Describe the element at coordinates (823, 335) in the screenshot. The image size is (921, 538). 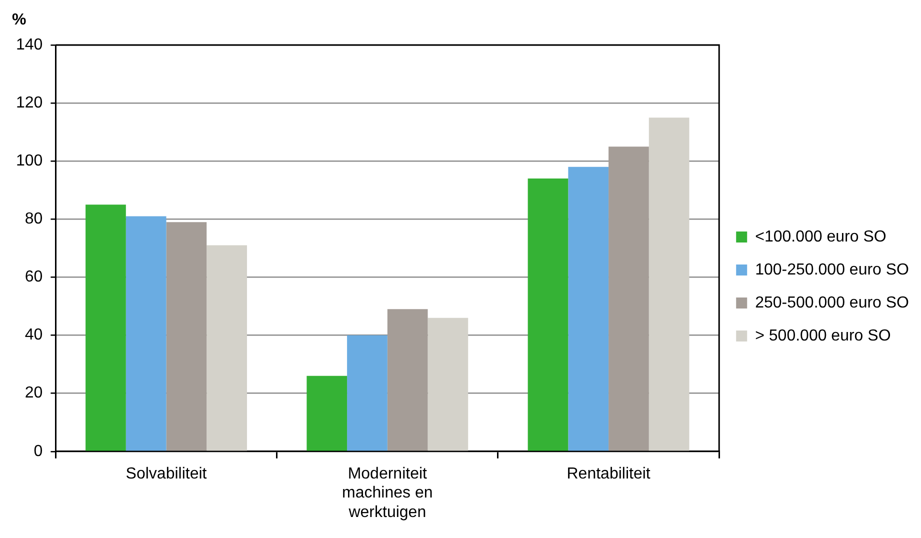
I see `legend-label: > 500.000 euro SO` at that location.